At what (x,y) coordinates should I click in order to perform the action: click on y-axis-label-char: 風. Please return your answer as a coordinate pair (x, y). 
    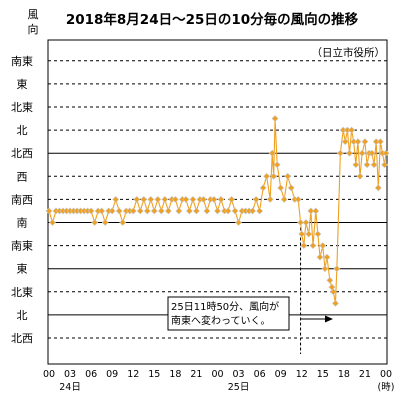
    Looking at the image, I should click on (33, 14).